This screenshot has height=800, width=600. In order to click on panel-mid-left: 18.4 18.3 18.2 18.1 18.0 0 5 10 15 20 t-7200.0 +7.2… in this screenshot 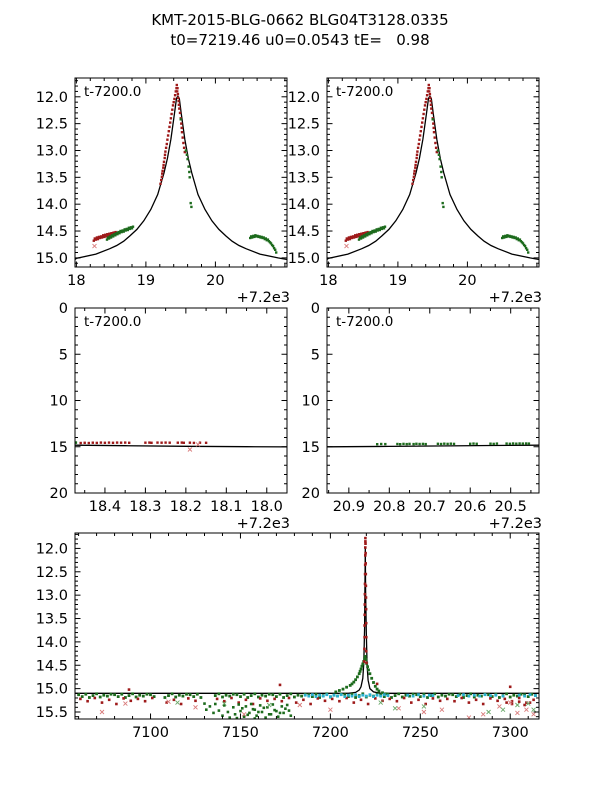, I will do `click(170, 416)`.